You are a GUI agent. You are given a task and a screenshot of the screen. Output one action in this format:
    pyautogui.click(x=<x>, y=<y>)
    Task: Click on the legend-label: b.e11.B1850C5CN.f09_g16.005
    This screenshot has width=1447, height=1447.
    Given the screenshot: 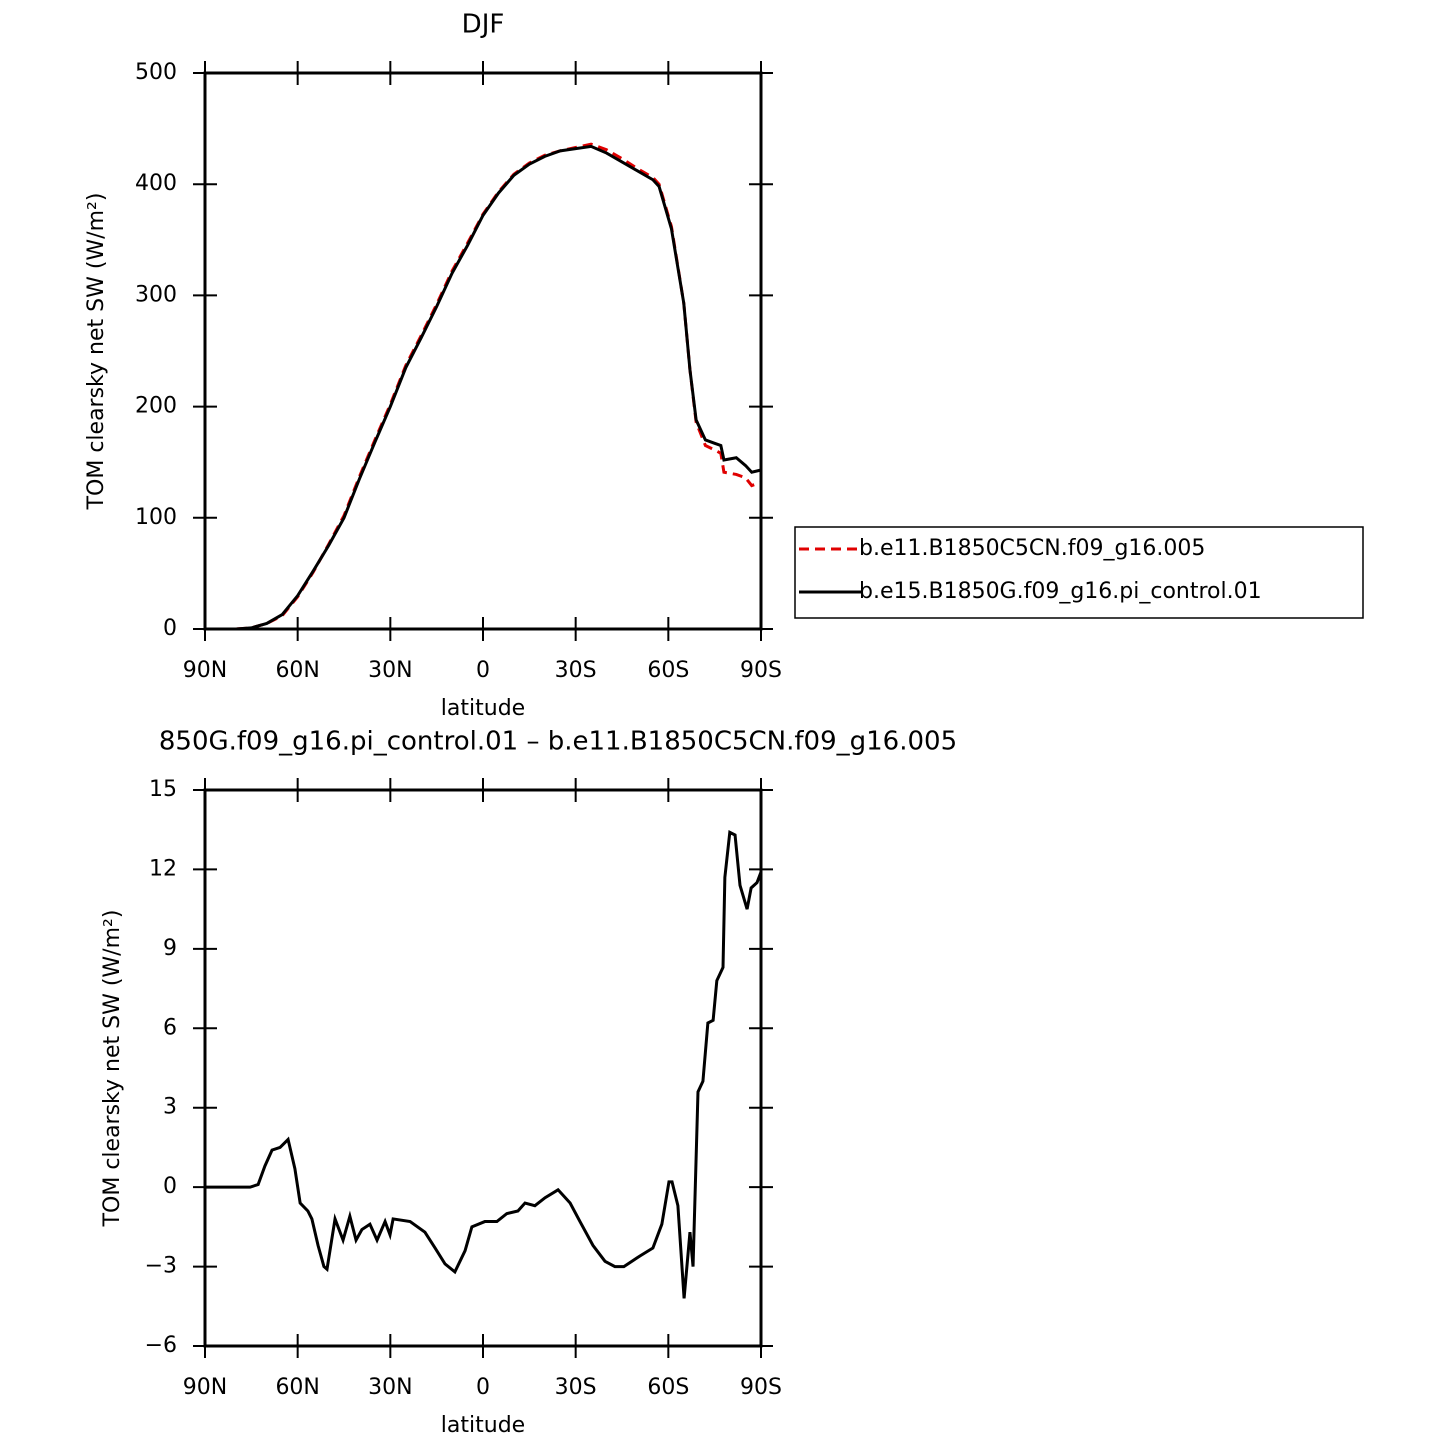 What is the action you would take?
    pyautogui.click(x=1032, y=548)
    